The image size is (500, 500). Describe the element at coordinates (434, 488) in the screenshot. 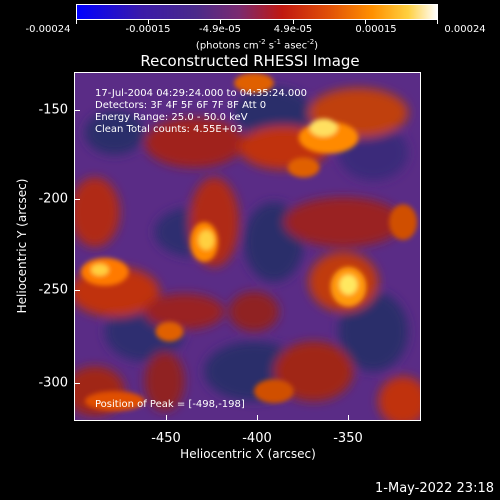

I see `timestamp: 1-May-2022 23:18` at that location.